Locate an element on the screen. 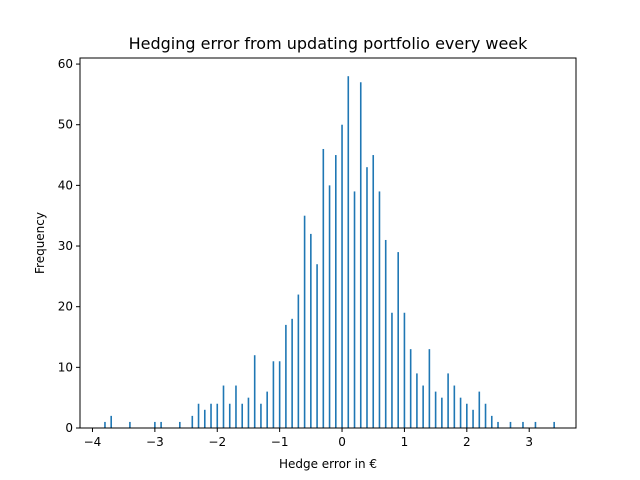 The image size is (640, 480). y-tick-label: 20 is located at coordinates (65, 307).